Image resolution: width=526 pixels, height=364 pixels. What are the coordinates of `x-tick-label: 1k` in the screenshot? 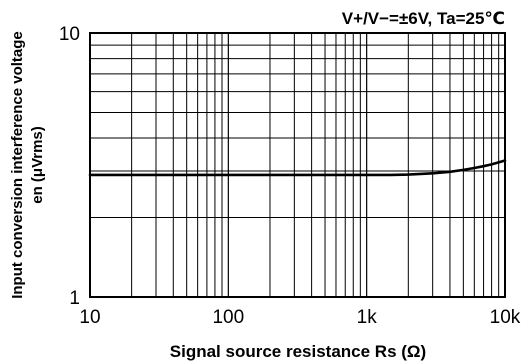 It's located at (367, 317).